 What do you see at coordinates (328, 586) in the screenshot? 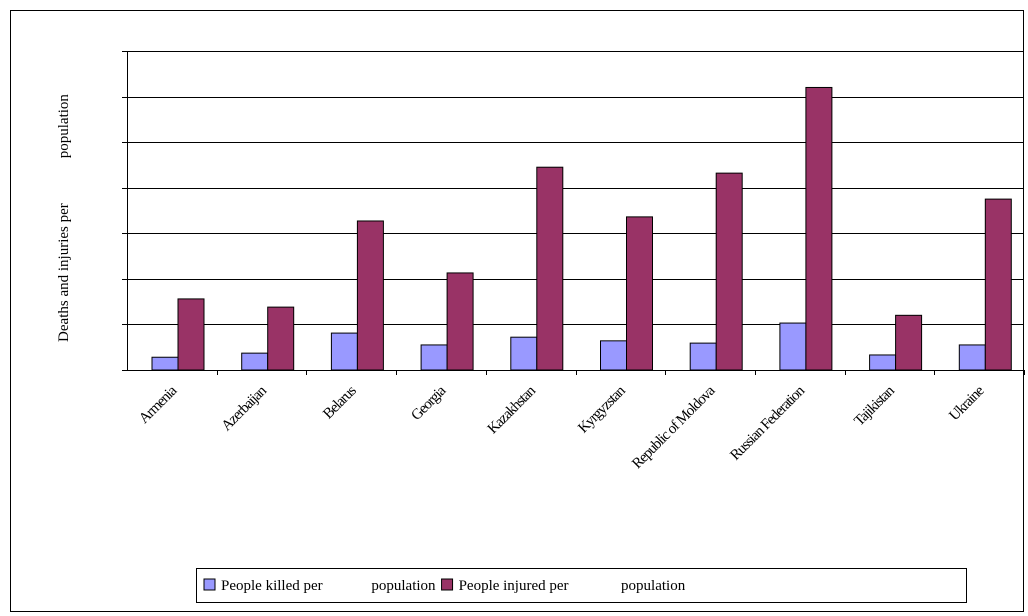
I see `legend-label: People killed per population` at bounding box center [328, 586].